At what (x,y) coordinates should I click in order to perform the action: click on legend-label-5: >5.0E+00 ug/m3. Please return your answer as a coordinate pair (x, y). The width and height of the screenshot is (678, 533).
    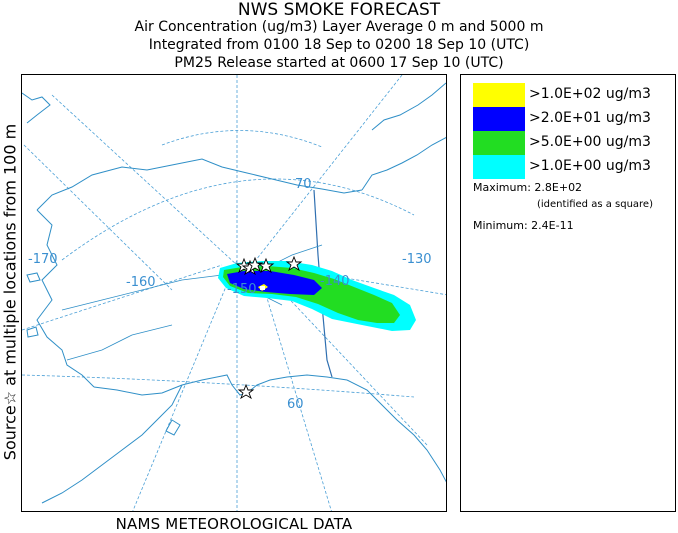
    Looking at the image, I should click on (590, 142).